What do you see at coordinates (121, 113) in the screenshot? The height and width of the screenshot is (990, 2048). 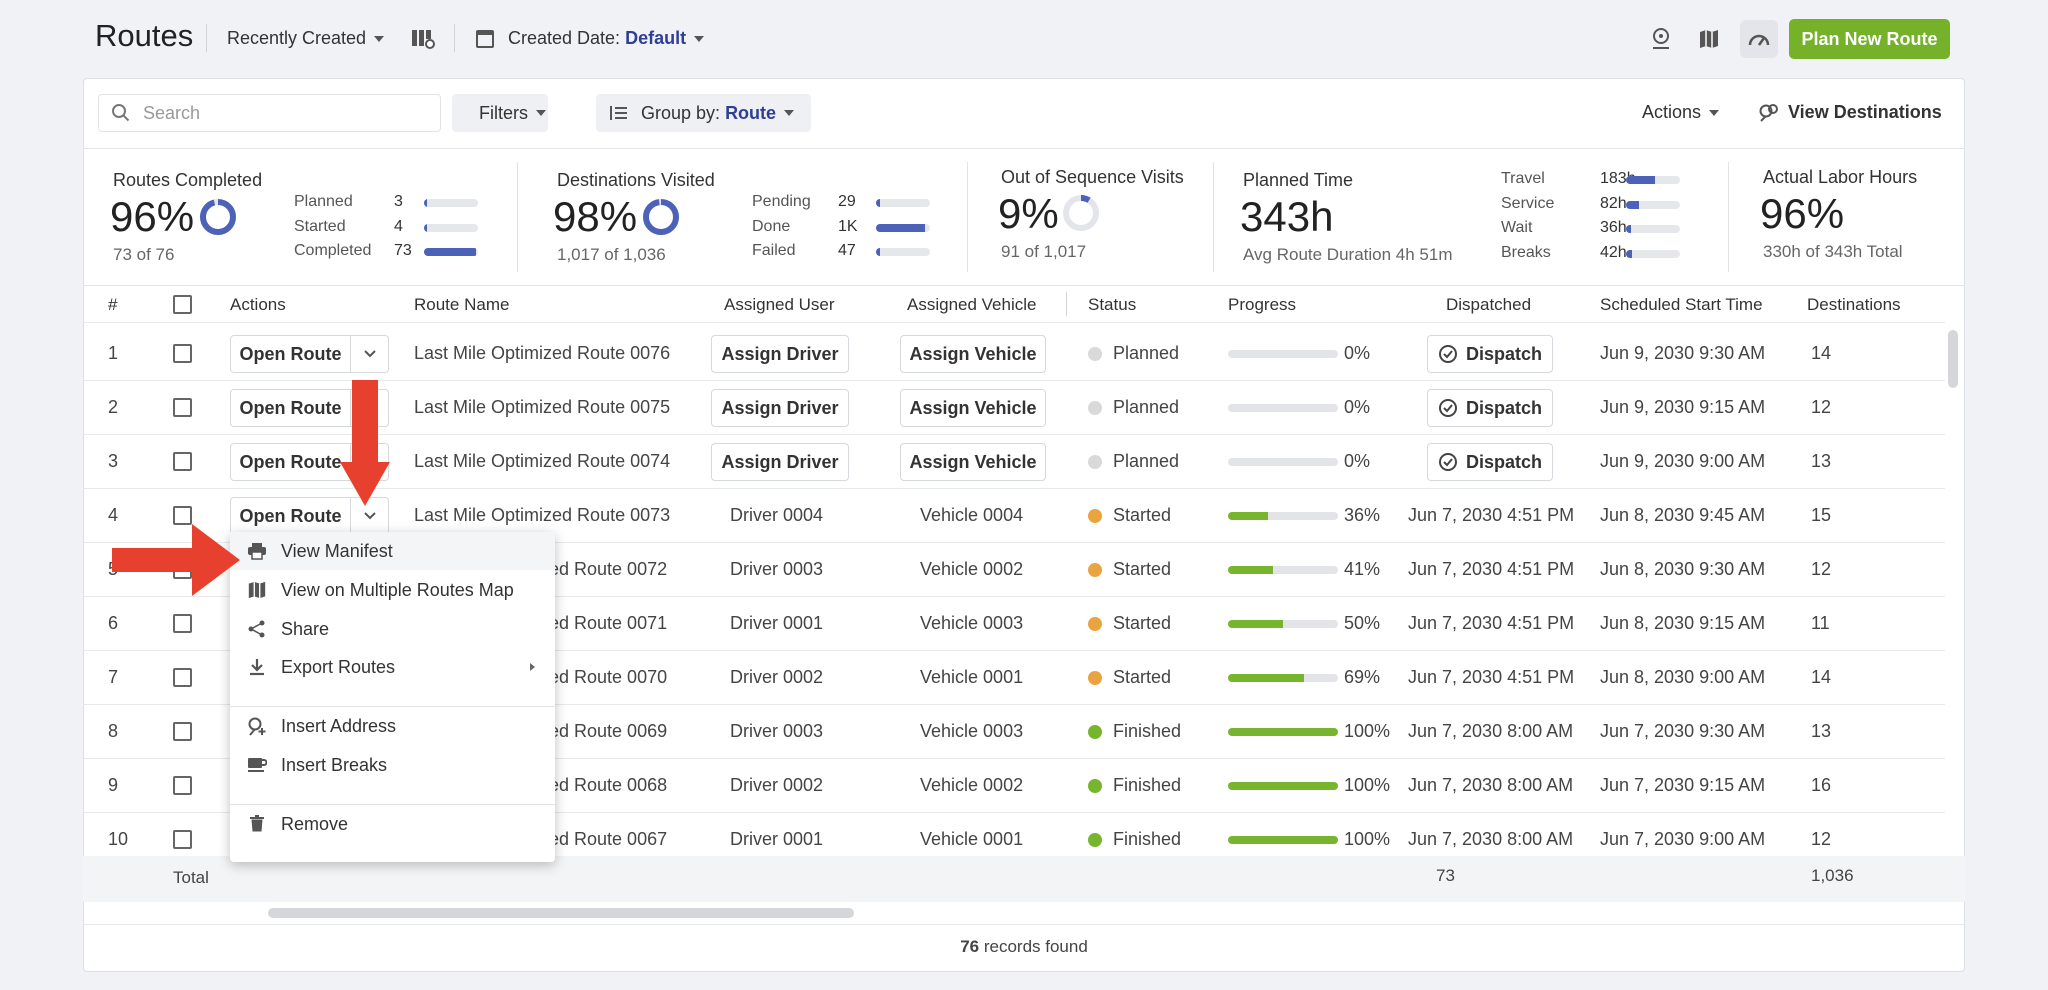 I see `search-icon` at bounding box center [121, 113].